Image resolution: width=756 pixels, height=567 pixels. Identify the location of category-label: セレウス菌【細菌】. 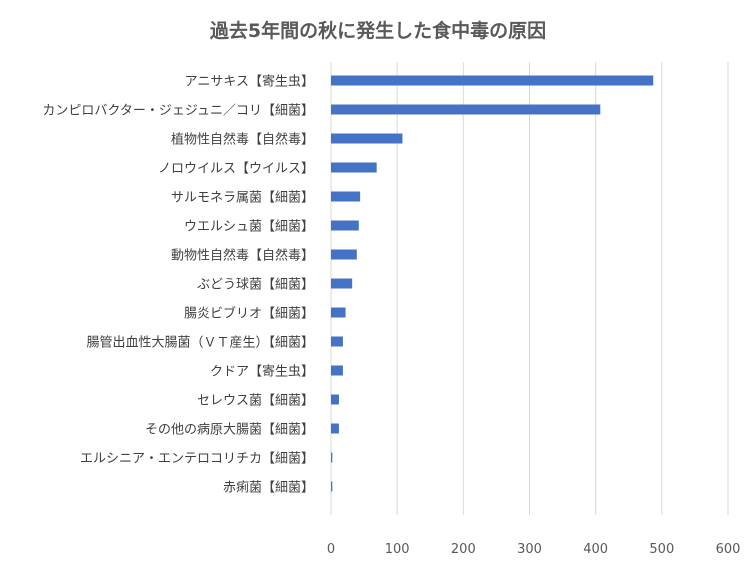
(255, 401).